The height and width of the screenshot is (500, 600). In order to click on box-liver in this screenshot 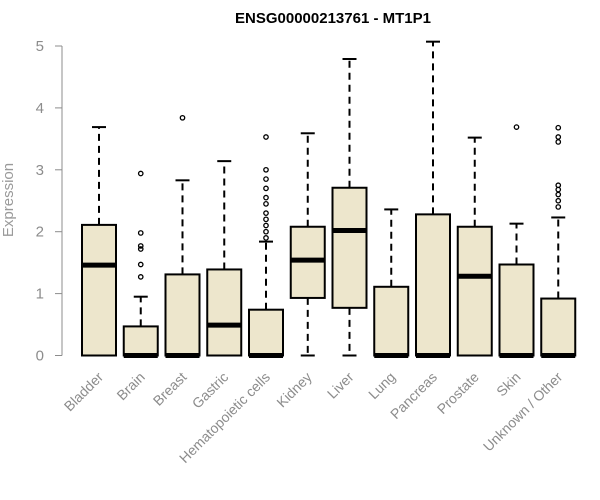, I will do `click(349, 207)`.